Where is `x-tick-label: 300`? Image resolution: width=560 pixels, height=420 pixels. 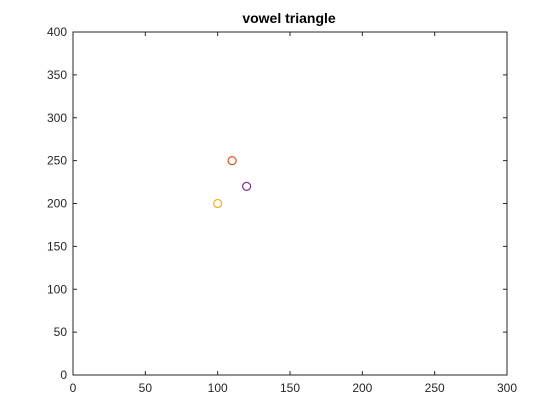
x-tick-label: 300 is located at coordinates (507, 388).